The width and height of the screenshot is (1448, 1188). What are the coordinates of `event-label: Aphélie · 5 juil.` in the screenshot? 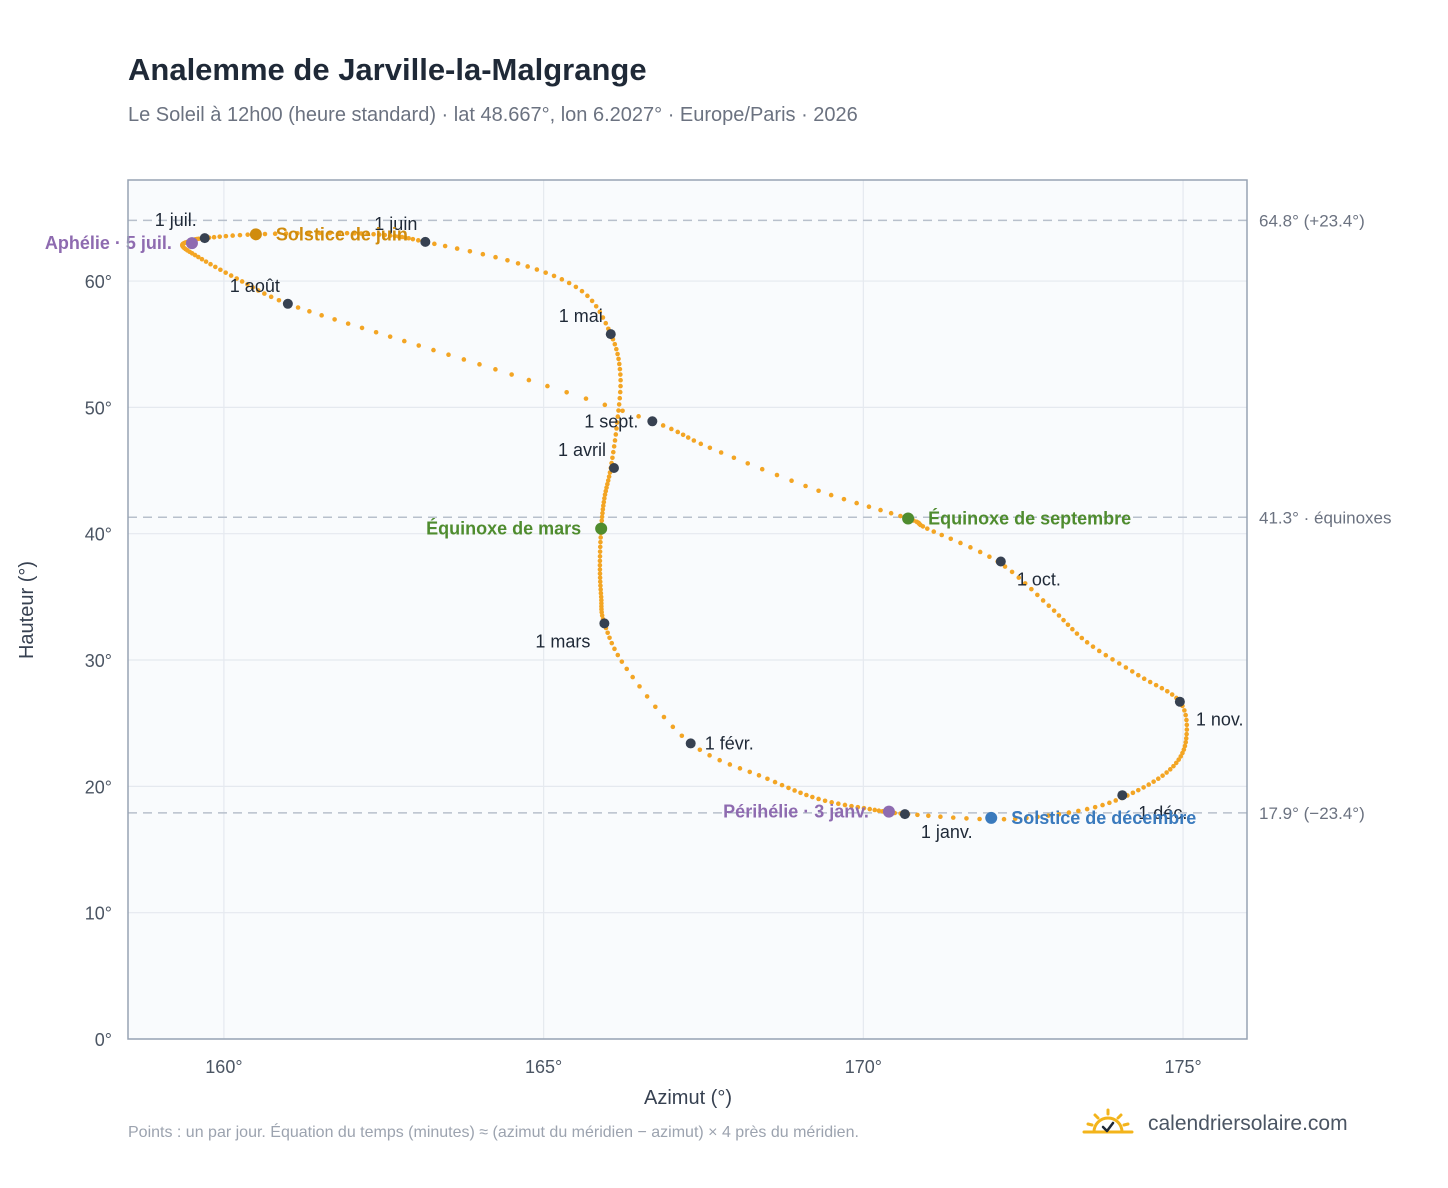 It's located at (108, 243).